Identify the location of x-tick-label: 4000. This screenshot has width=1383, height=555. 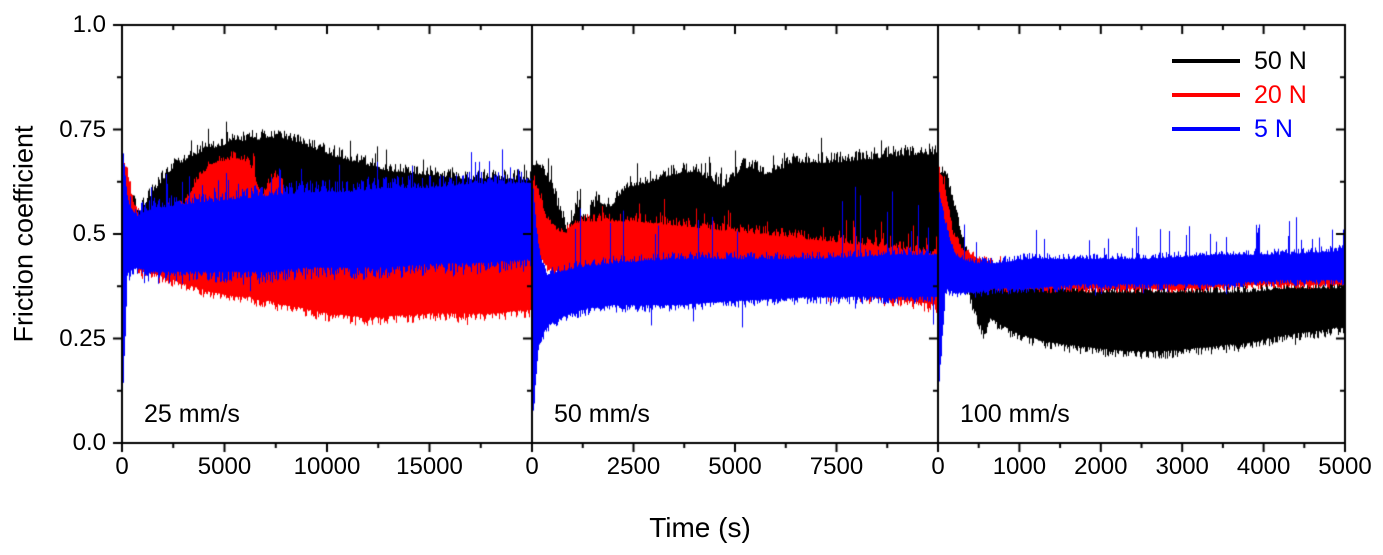
(1263, 466).